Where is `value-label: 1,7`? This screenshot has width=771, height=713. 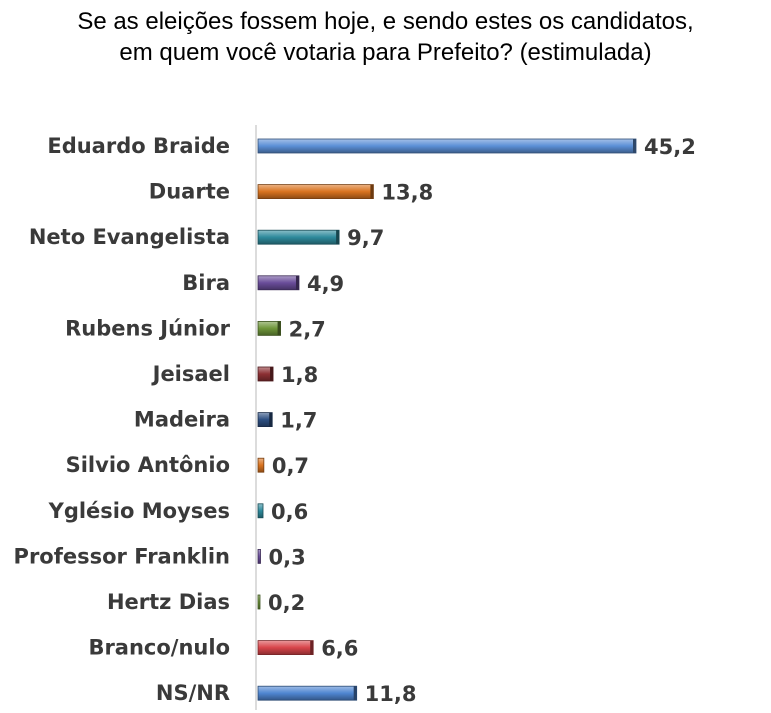
value-label: 1,7 is located at coordinates (298, 421).